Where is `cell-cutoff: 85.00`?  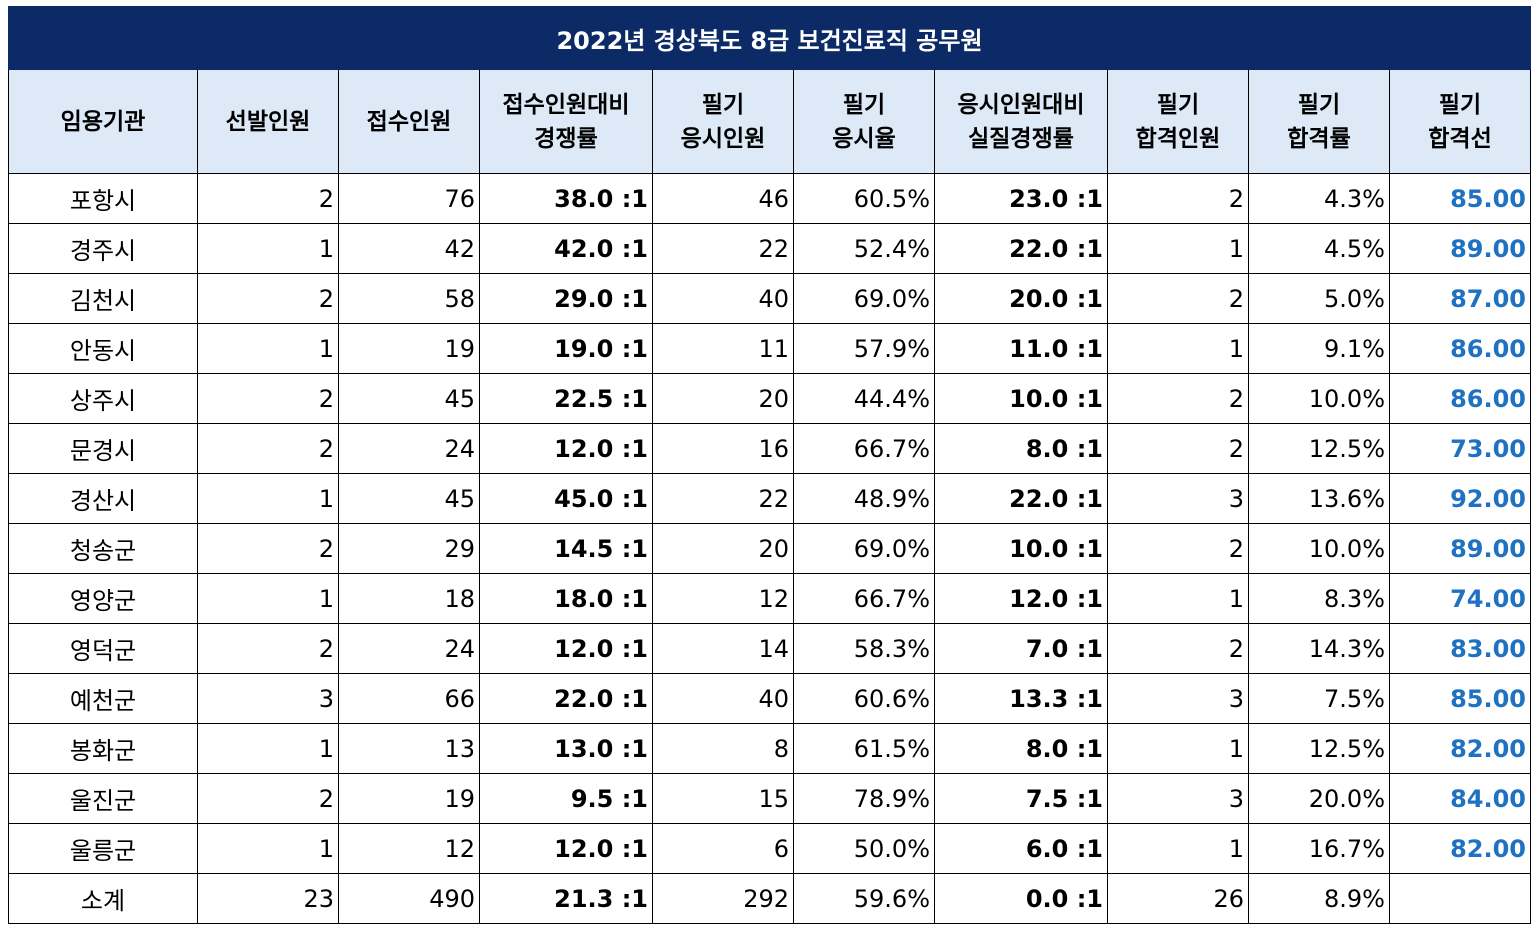
cell-cutoff: 85.00 is located at coordinates (1460, 198).